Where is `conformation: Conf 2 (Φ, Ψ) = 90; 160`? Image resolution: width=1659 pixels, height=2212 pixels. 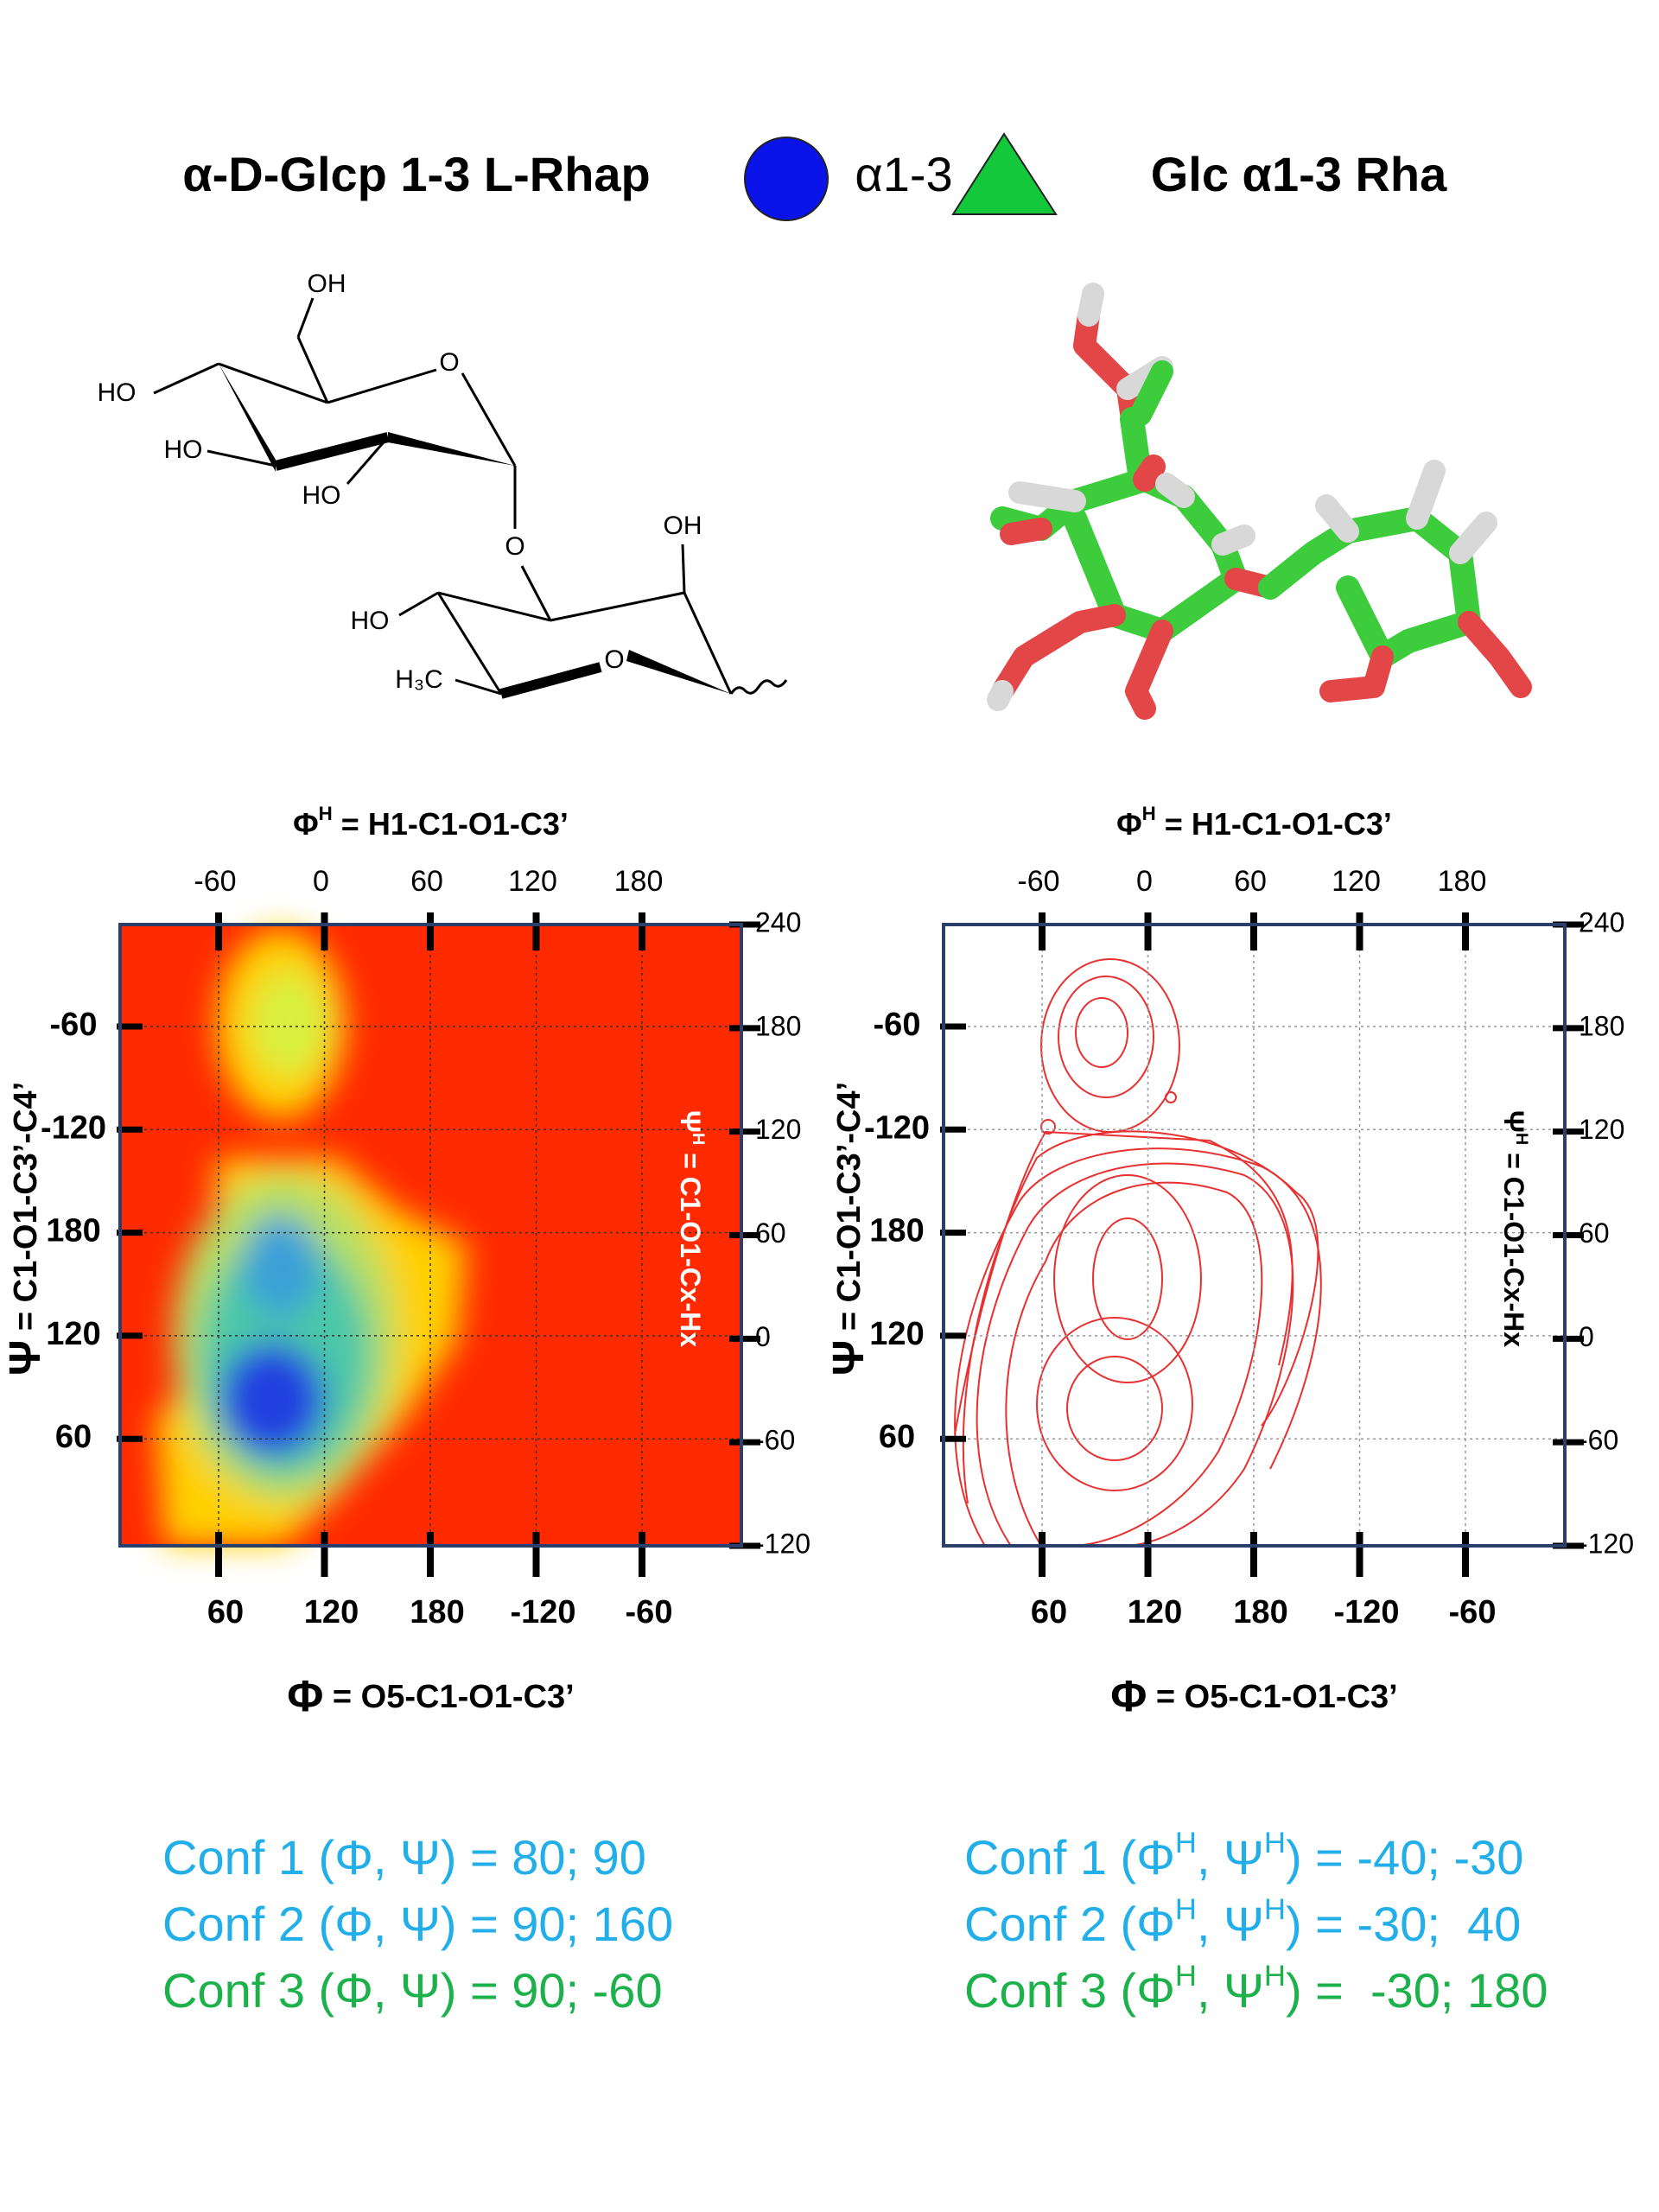 conformation: Conf 2 (Φ, Ψ) = 90; 160 is located at coordinates (417, 1924).